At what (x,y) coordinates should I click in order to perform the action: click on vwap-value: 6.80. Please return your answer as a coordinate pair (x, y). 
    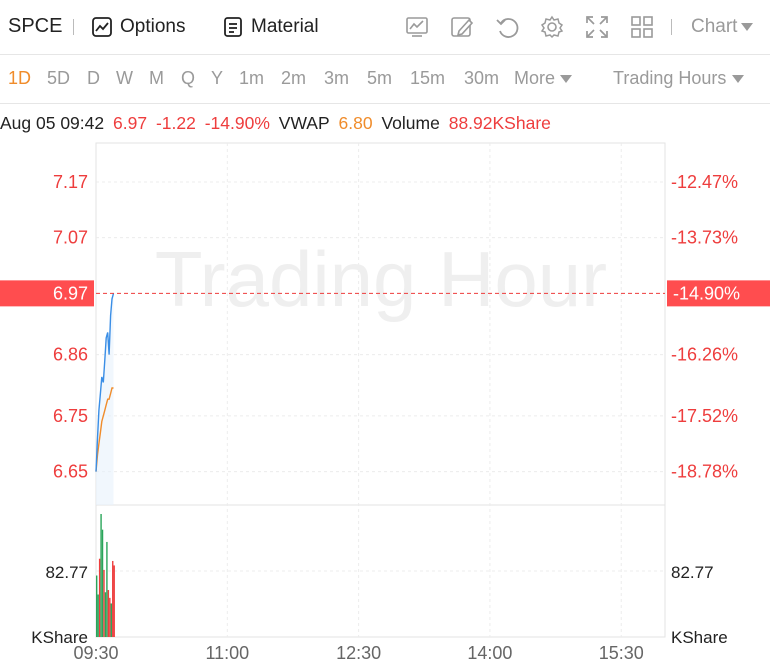
    Looking at the image, I should click on (355, 123).